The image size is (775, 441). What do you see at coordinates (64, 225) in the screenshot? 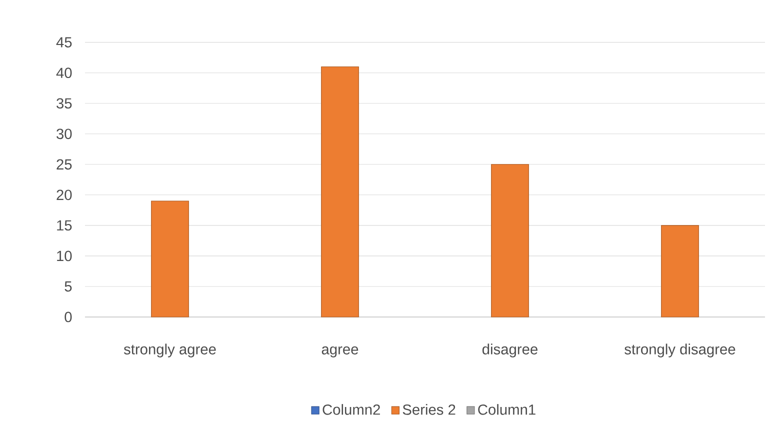
I see `y-tick-label: 15` at bounding box center [64, 225].